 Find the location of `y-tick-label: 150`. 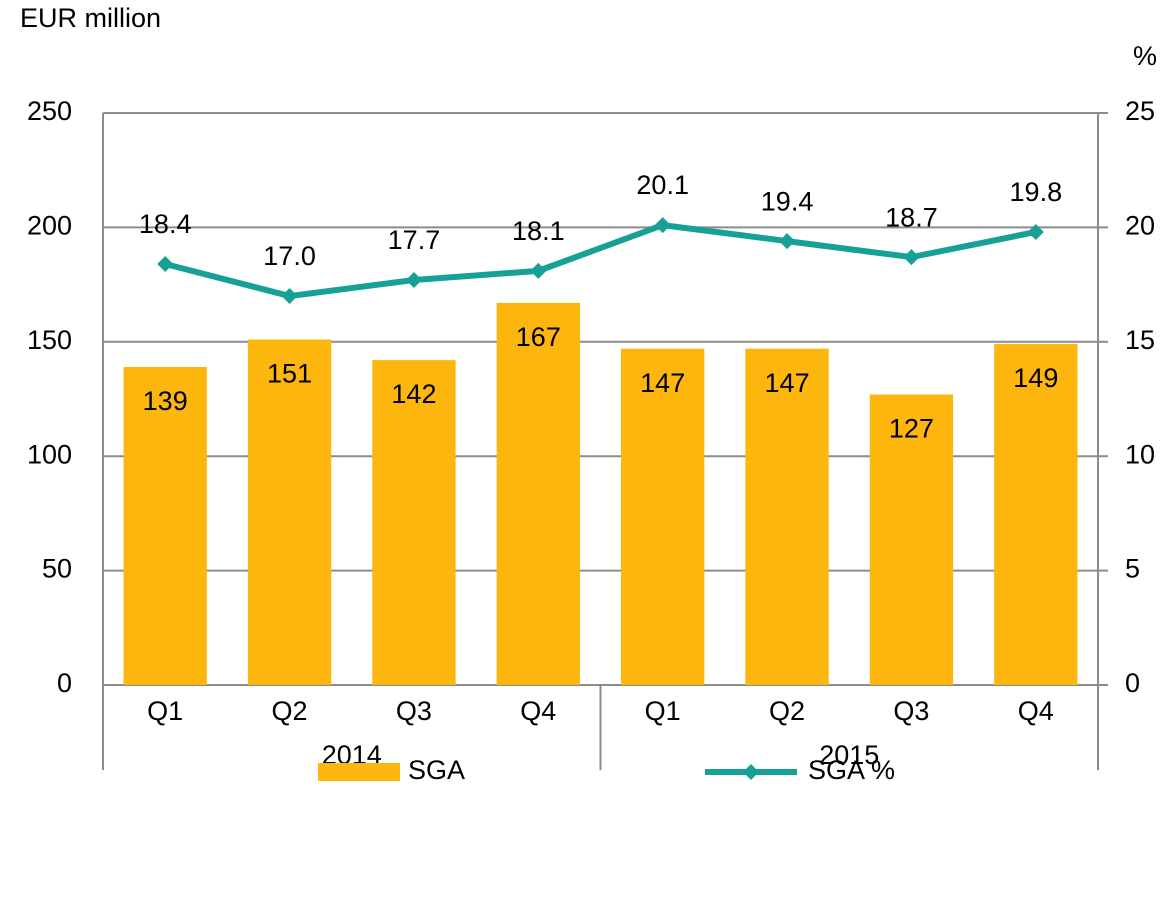

y-tick-label: 150 is located at coordinates (49, 340).